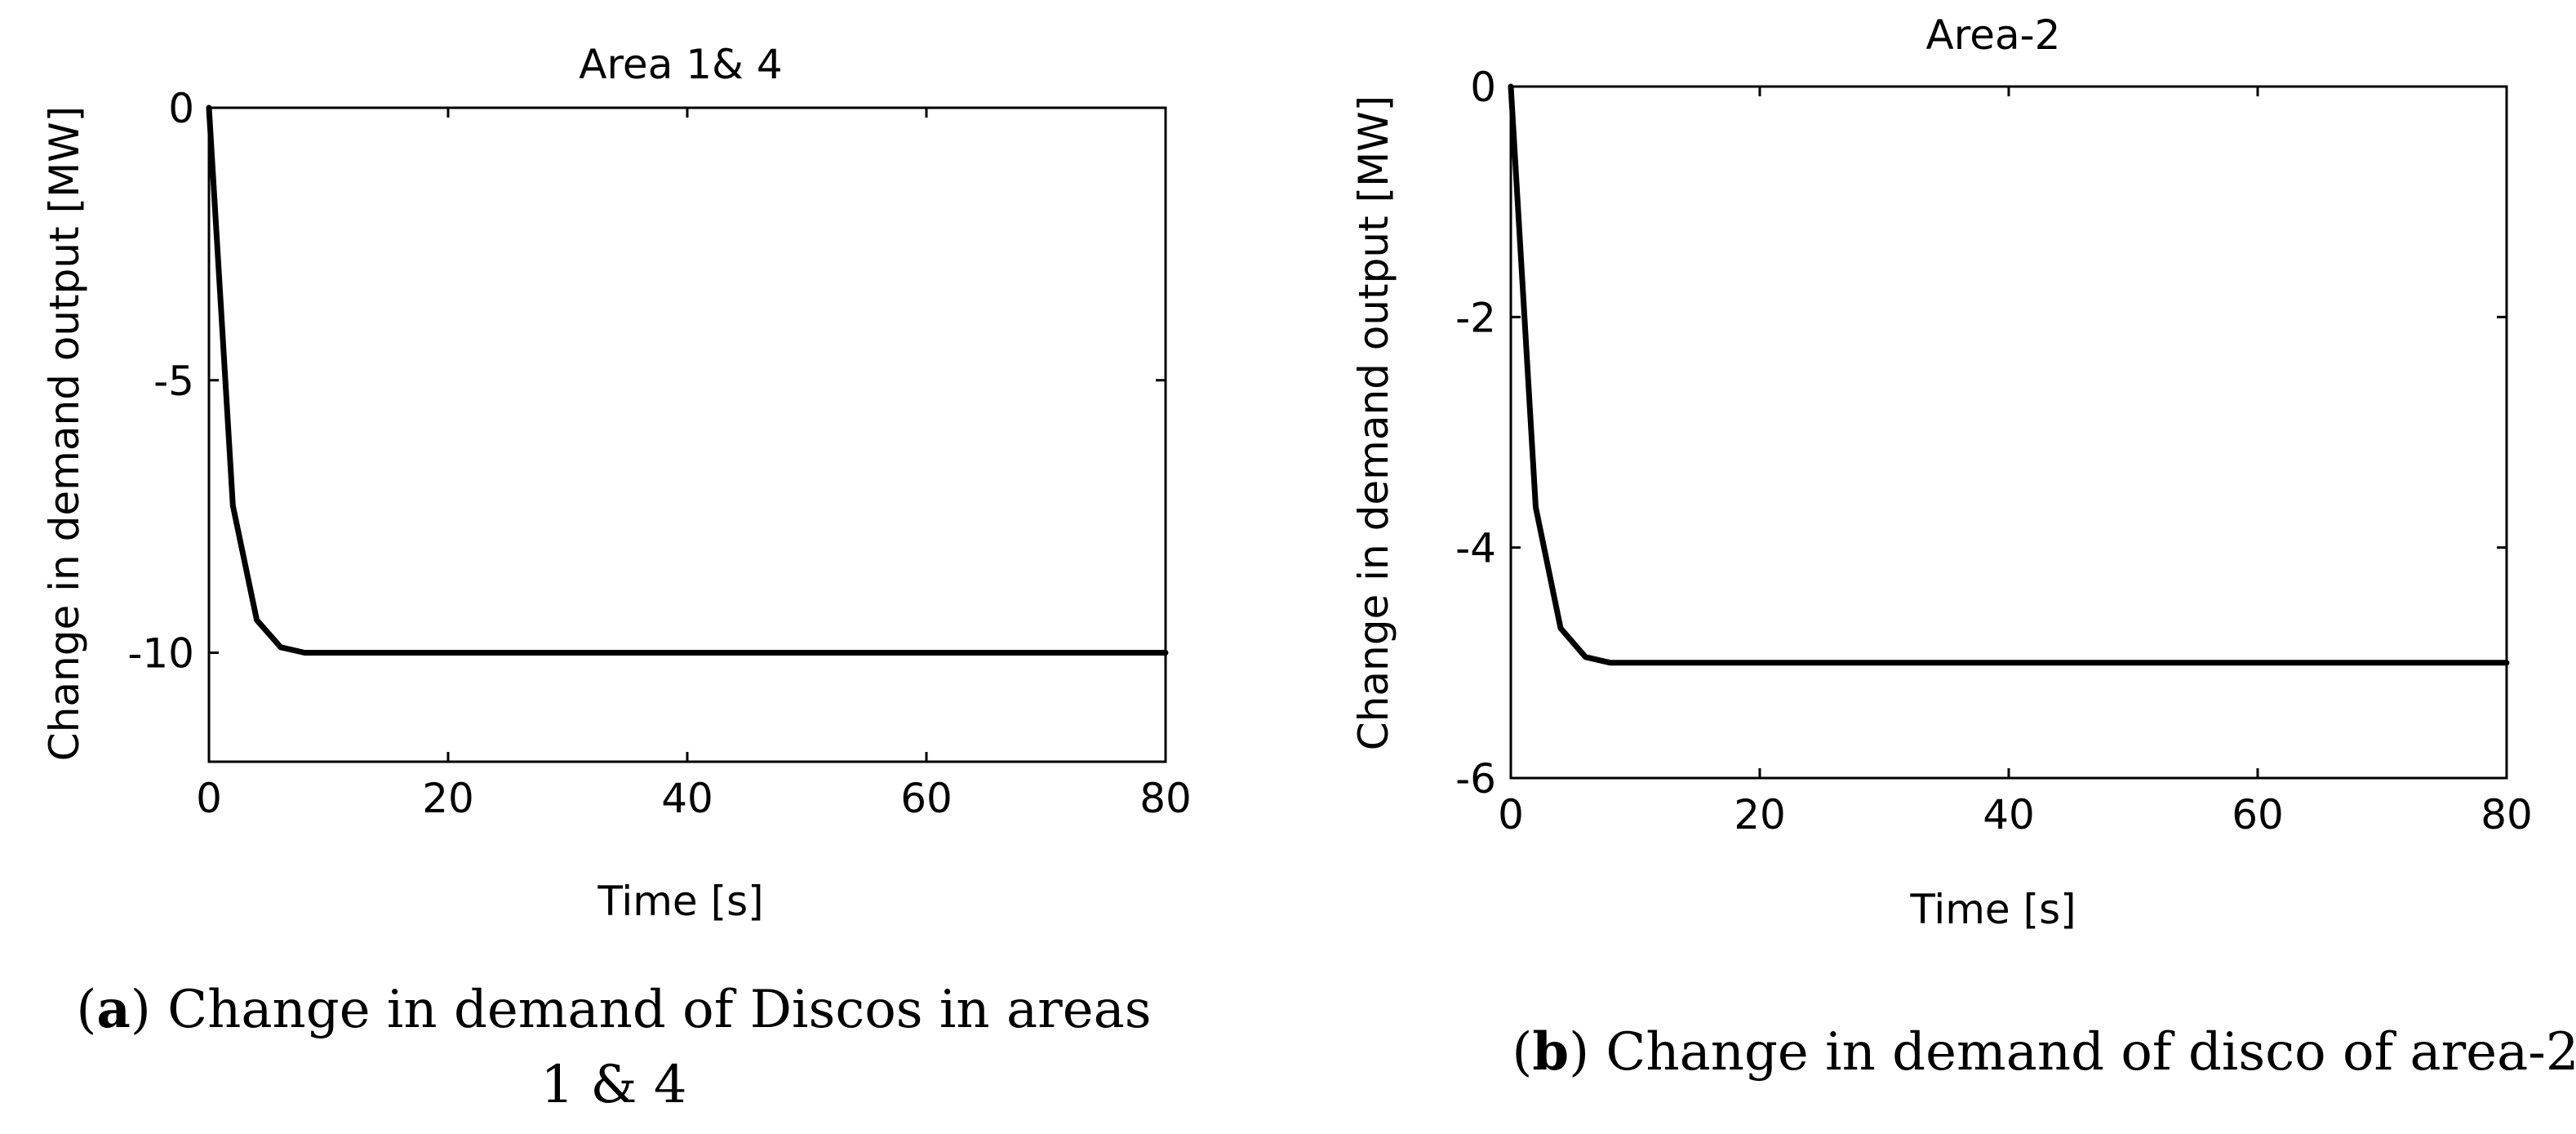  I want to click on chart-a-x-axis-label: Time [s], so click(680, 901).